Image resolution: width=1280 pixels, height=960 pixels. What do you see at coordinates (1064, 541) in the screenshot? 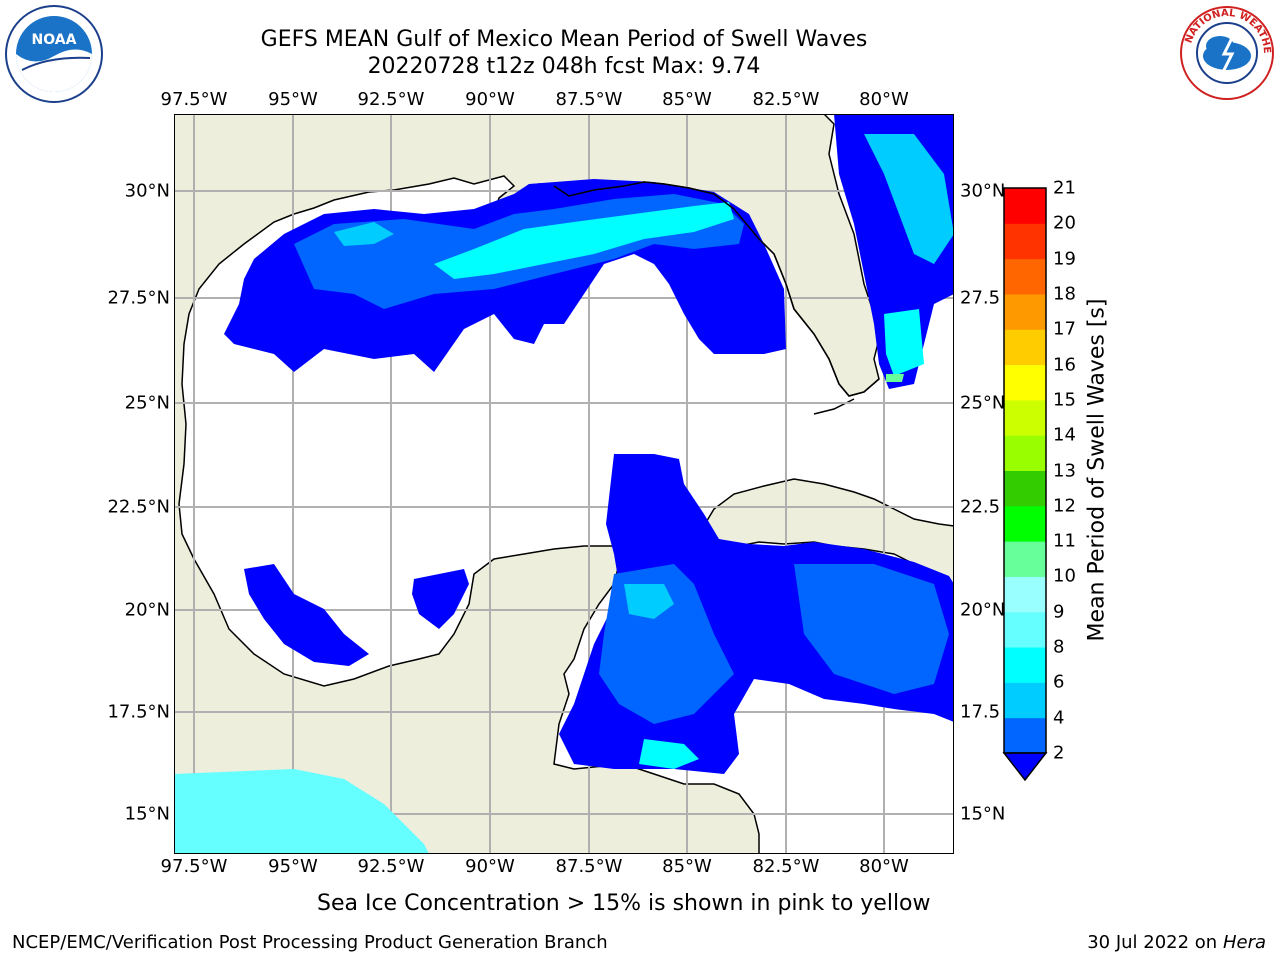
I see `colorbar-tick-label: 11` at bounding box center [1064, 541].